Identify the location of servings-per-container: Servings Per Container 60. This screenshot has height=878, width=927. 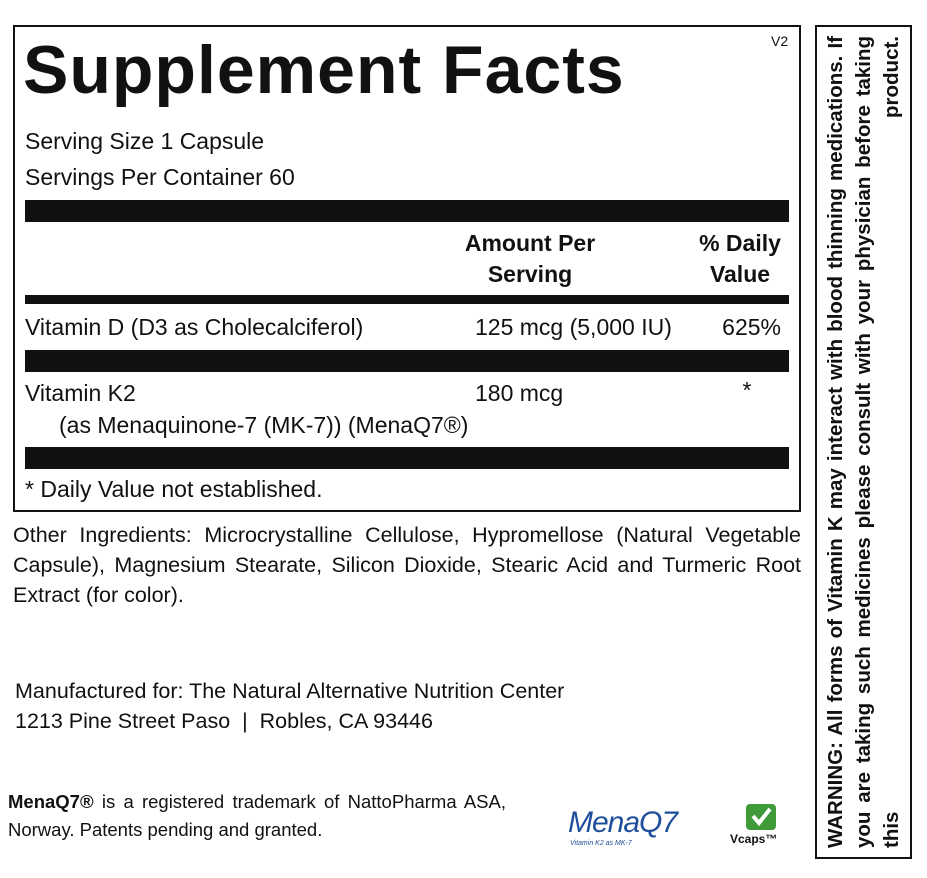
(160, 177).